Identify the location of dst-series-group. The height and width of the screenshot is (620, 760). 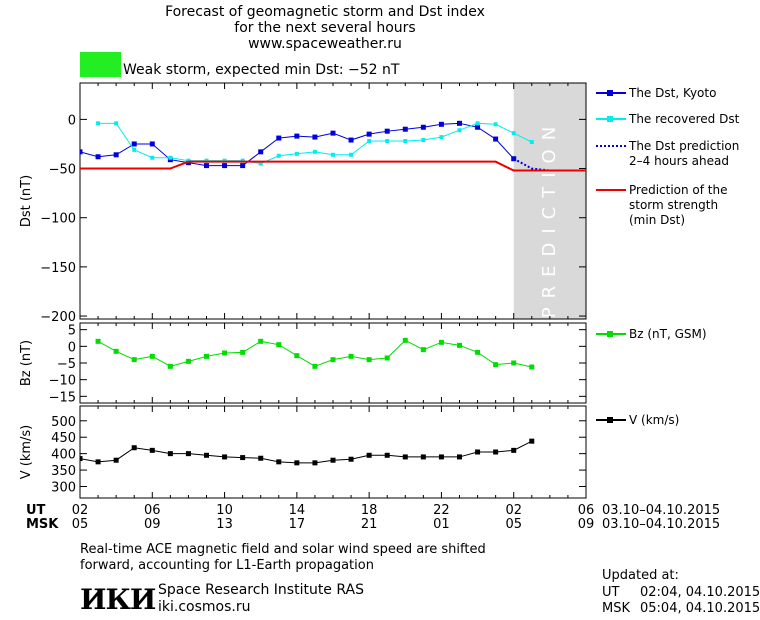
(333, 146).